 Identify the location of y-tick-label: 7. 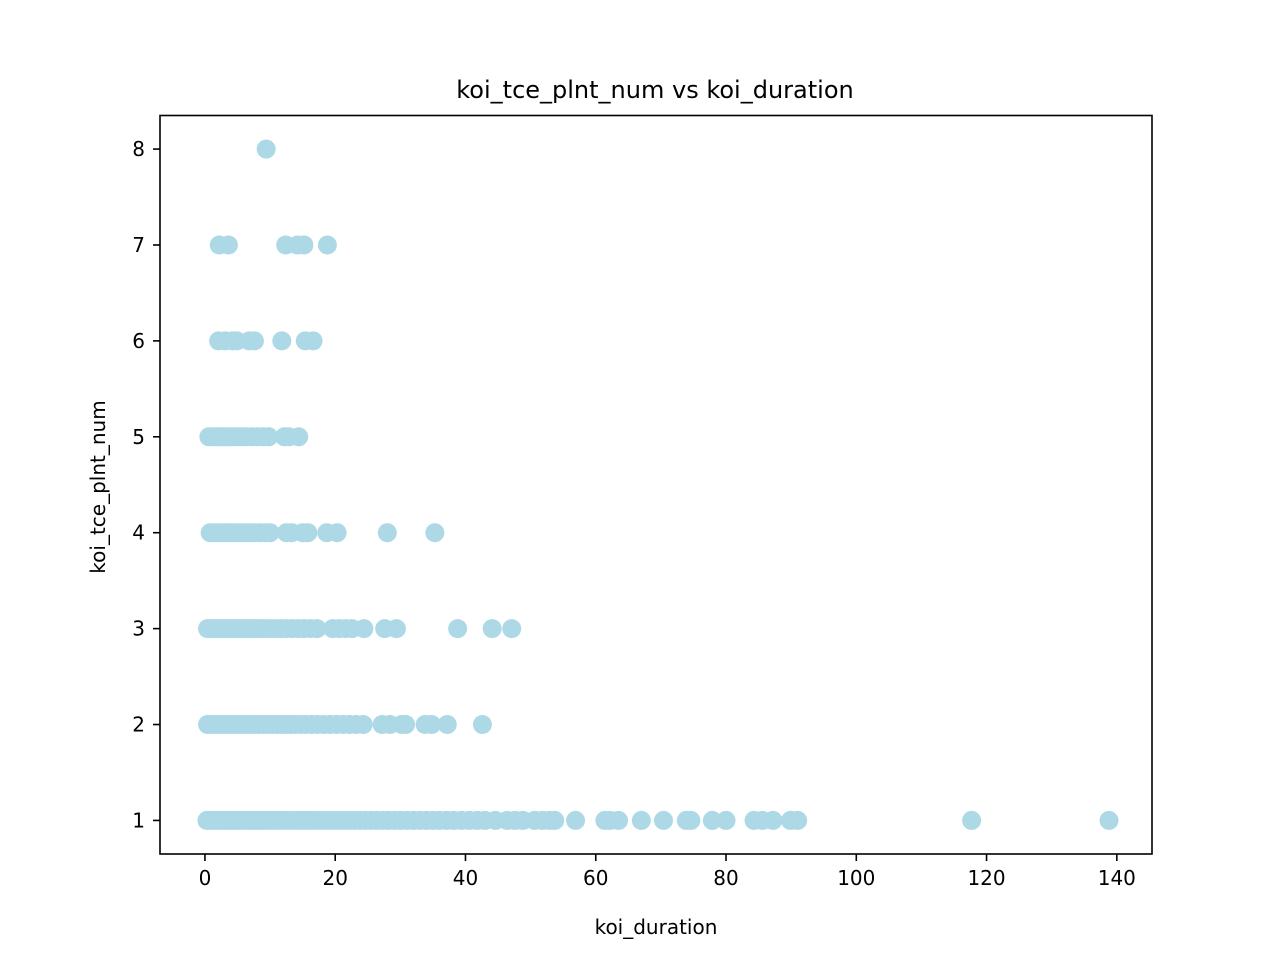
(138, 245).